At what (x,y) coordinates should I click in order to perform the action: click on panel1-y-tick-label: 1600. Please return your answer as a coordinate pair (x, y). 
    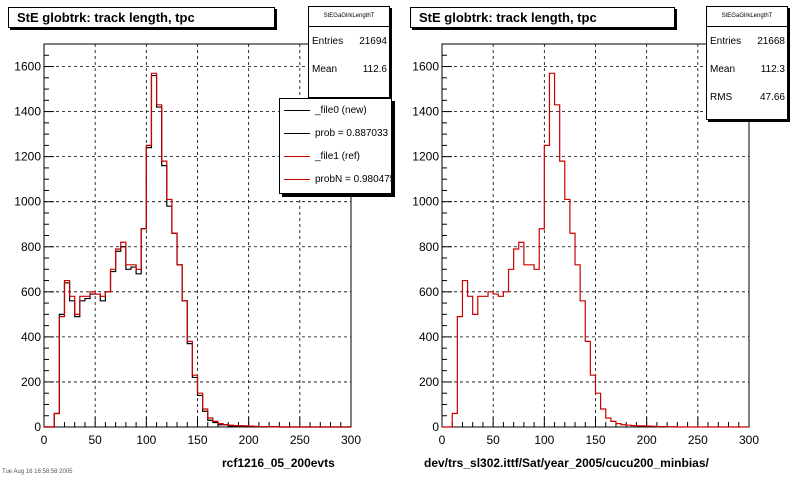
    Looking at the image, I should click on (27, 67).